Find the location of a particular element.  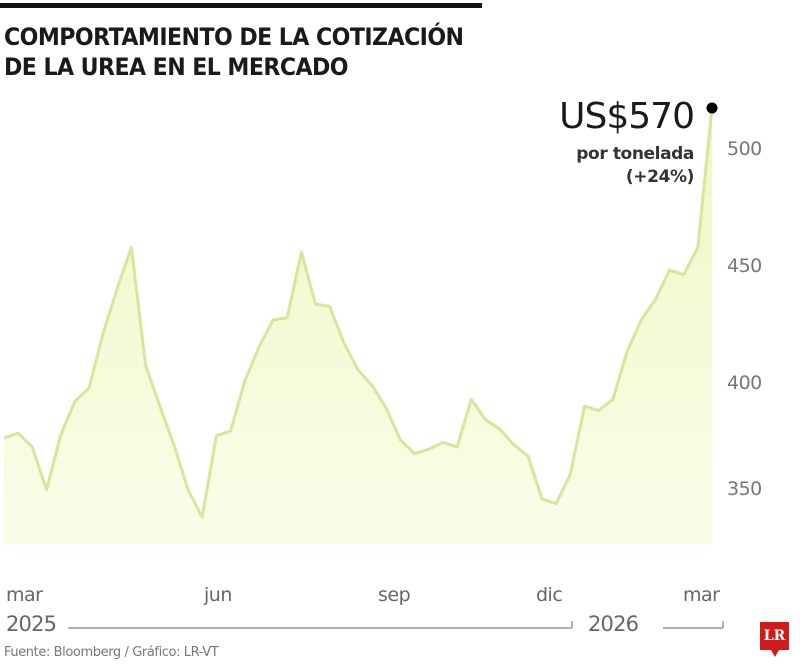

lr-logo: LR is located at coordinates (774, 639).